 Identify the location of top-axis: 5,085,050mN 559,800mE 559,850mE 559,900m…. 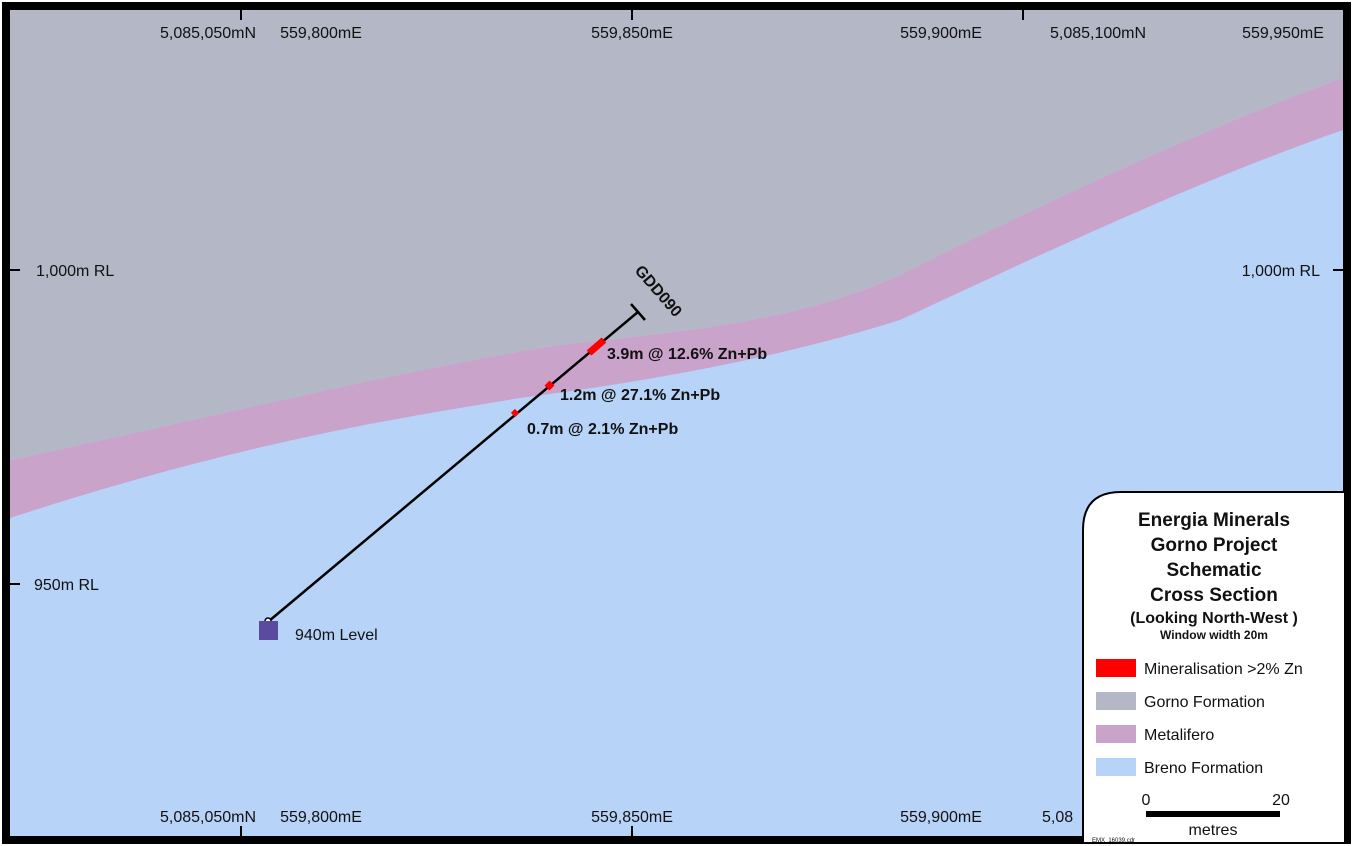
(742, 26).